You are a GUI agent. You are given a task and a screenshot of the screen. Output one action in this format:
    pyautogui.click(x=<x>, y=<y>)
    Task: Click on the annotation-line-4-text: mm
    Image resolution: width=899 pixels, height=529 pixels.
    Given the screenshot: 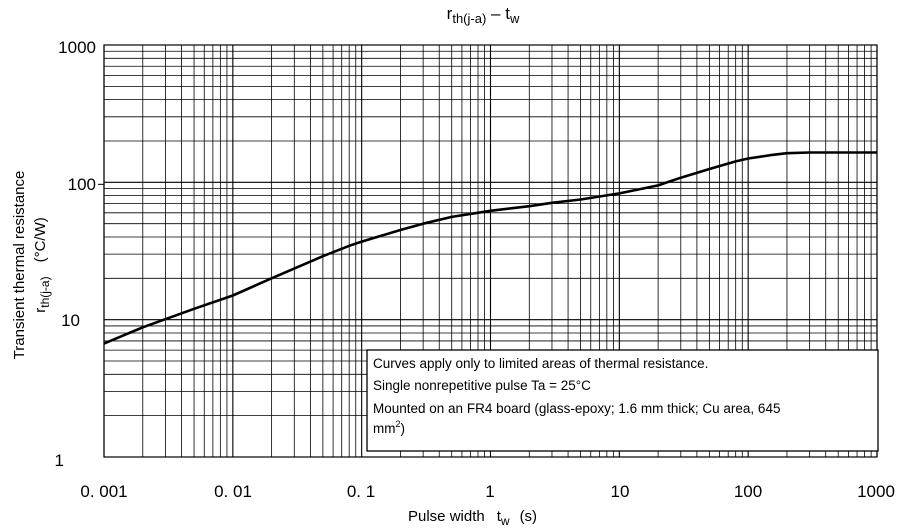 What is the action you would take?
    pyautogui.click(x=384, y=428)
    